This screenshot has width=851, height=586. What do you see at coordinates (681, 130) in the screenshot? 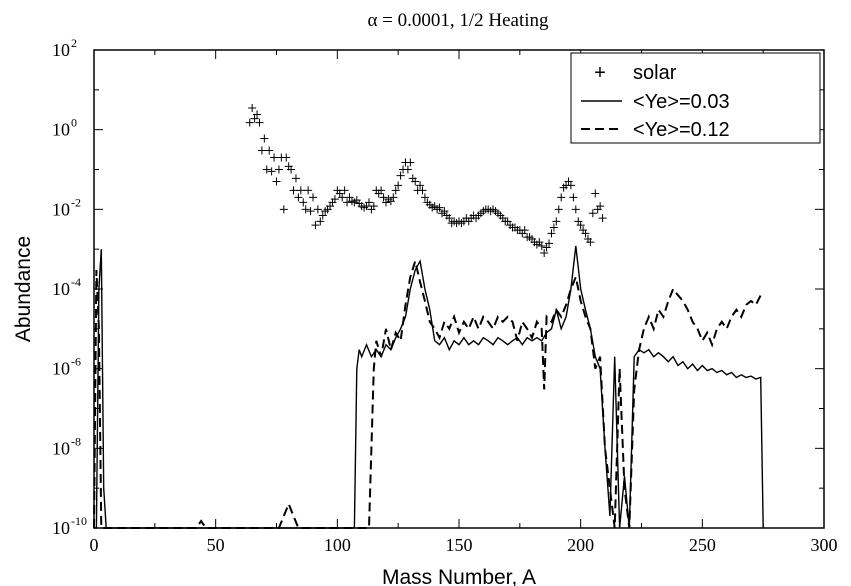
I see `legend-ye012-label: <Ye>=0.12` at bounding box center [681, 130].